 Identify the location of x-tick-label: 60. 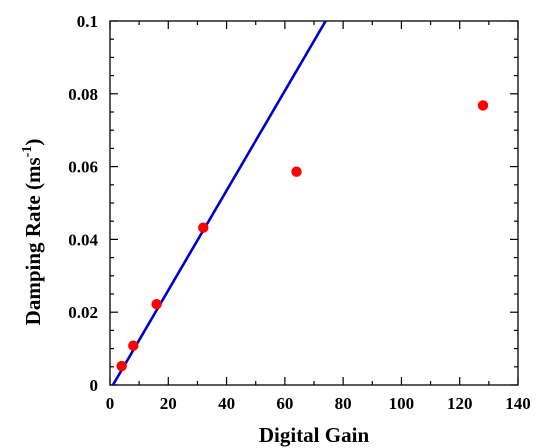
(284, 403).